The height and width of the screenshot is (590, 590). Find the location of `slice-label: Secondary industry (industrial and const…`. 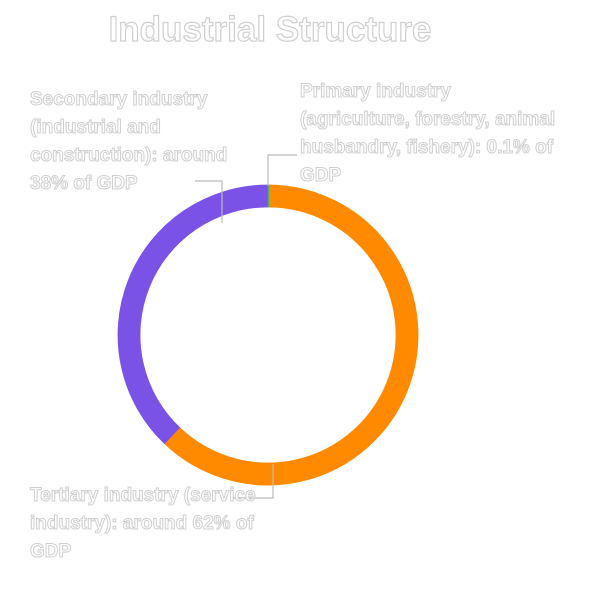

slice-label: Secondary industry (industrial and const… is located at coordinates (129, 142).